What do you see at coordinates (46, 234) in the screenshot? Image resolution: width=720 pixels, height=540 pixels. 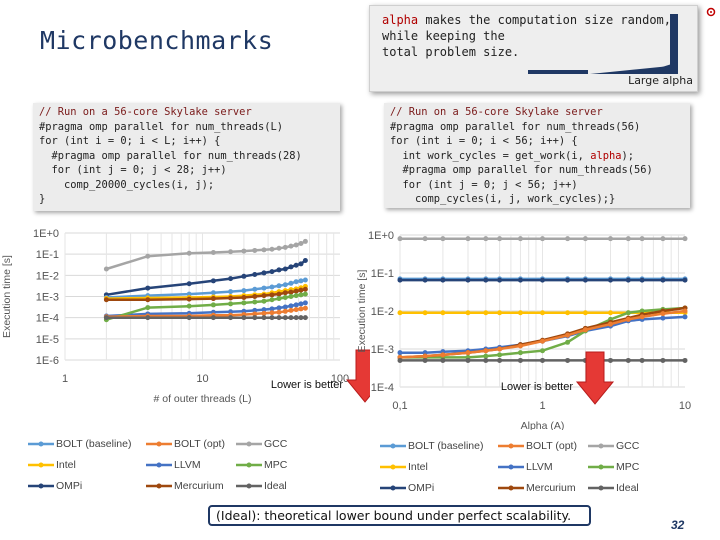 I see `y-tick-label: 1E+0` at bounding box center [46, 234].